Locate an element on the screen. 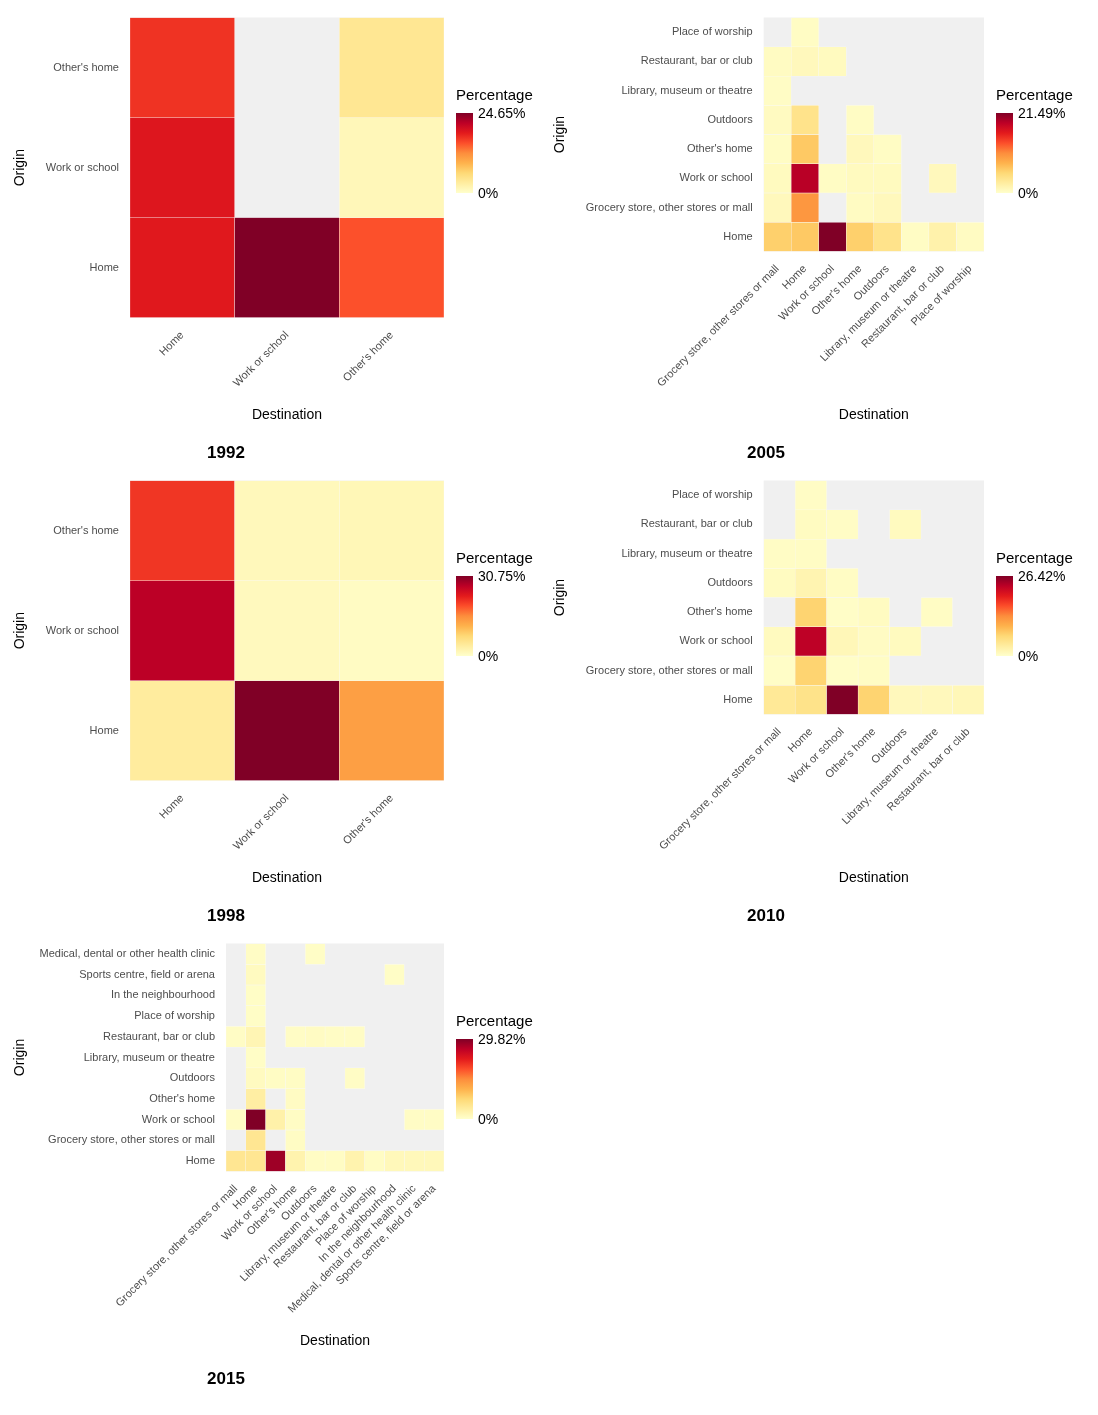 The height and width of the screenshot is (1415, 1098). y-tick-label: In the neighbourhood is located at coordinates (163, 994).